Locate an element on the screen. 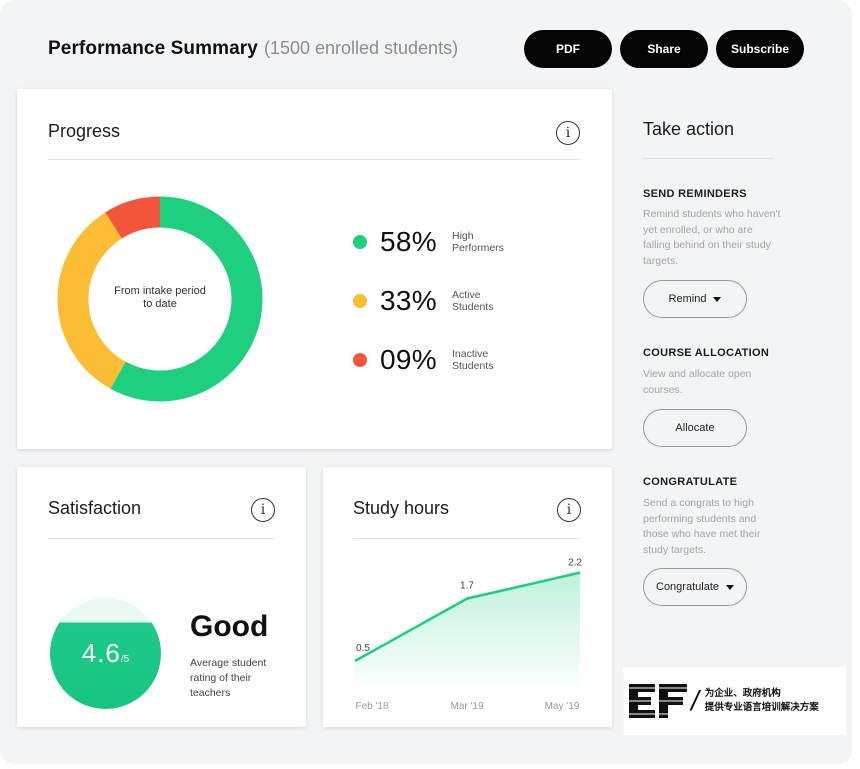  legend-percent: 33% is located at coordinates (408, 300).